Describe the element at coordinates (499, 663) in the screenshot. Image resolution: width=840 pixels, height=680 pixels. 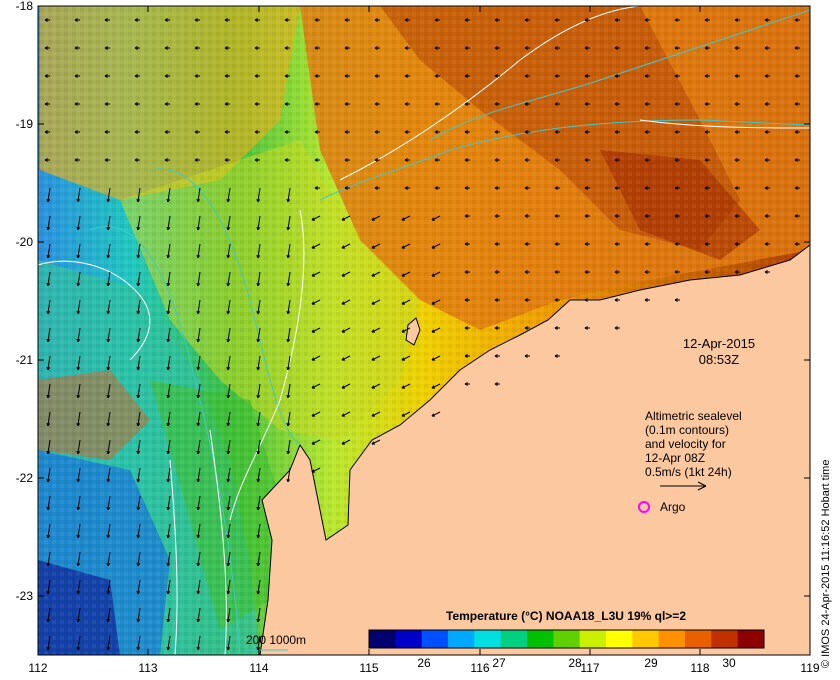
I see `colorbar-tick-label: 27` at that location.